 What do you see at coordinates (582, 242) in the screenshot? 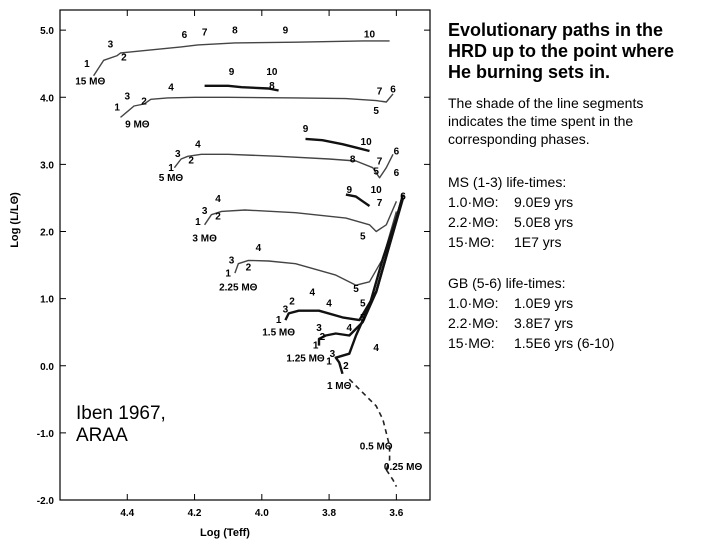
I see `ms-row: 15·MΘ: 1E7 yrs` at bounding box center [582, 242].